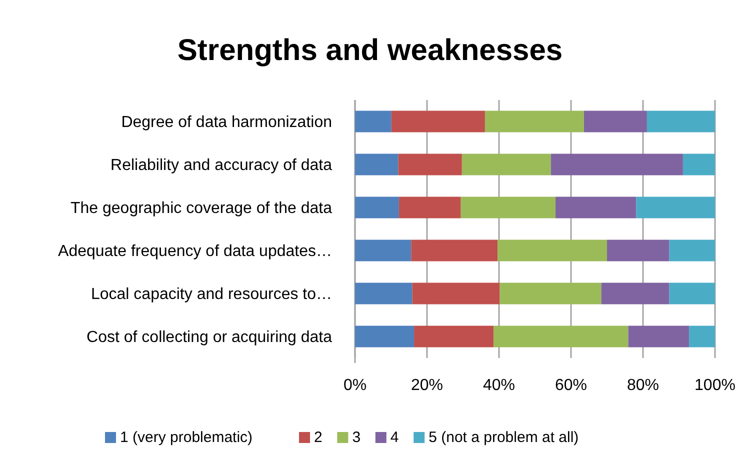 The width and height of the screenshot is (748, 462). I want to click on chart-title: Strengths and weaknesses, so click(370, 50).